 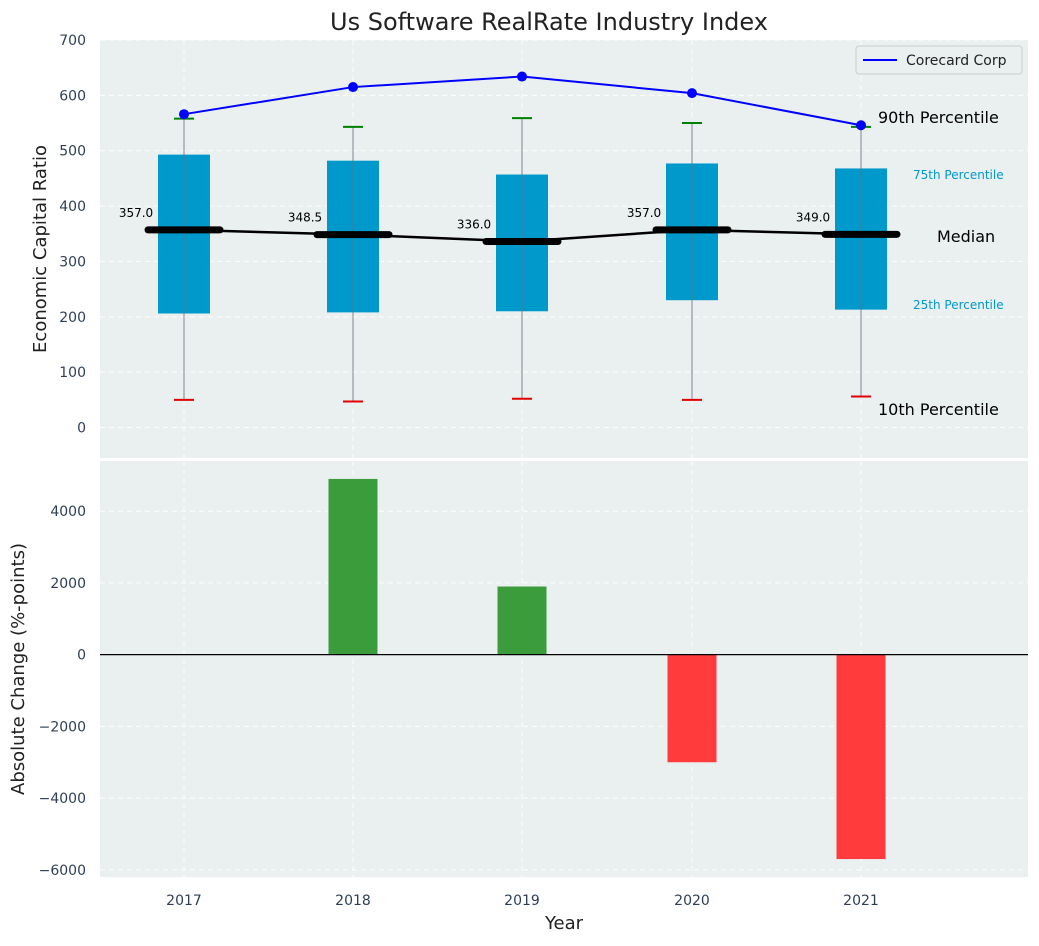 I want to click on bottom-y-axis-label: Absolute Change (%-points), so click(x=18, y=669).